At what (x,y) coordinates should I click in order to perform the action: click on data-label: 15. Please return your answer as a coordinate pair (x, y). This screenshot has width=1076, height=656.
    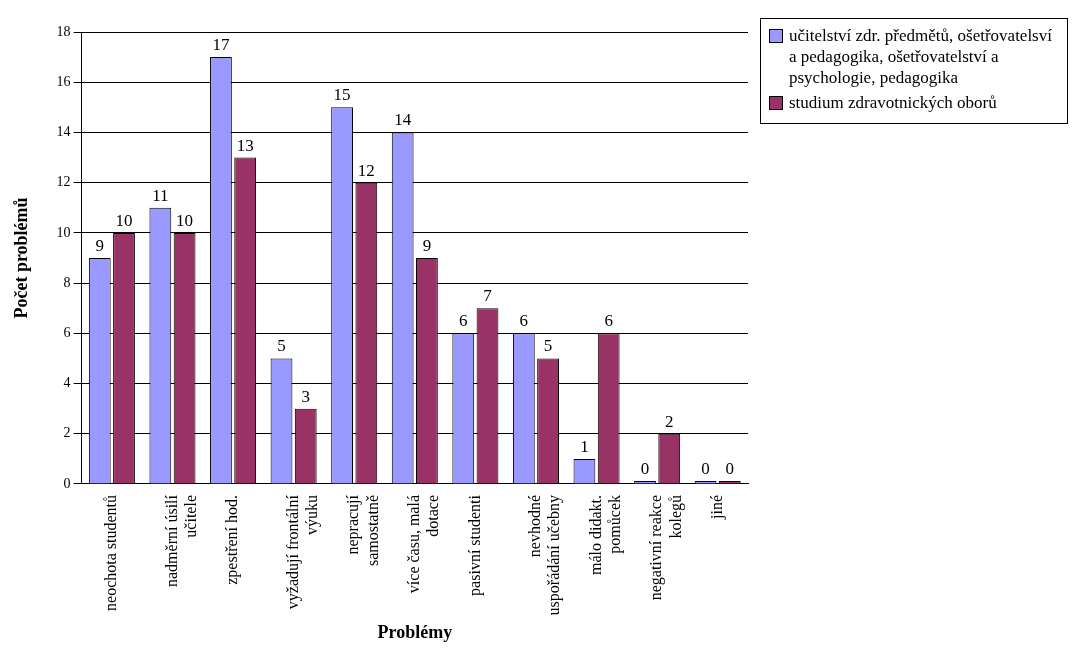
    Looking at the image, I should click on (342, 95).